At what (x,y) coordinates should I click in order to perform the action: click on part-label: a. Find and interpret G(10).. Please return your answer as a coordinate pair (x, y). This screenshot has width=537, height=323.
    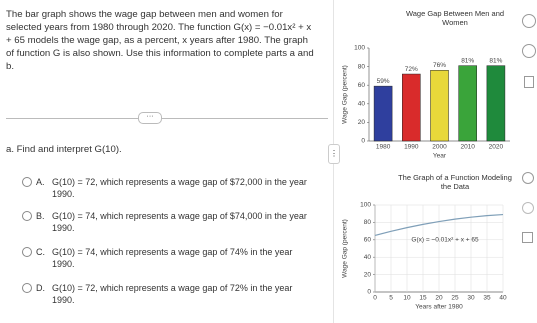
    Looking at the image, I should click on (64, 149).